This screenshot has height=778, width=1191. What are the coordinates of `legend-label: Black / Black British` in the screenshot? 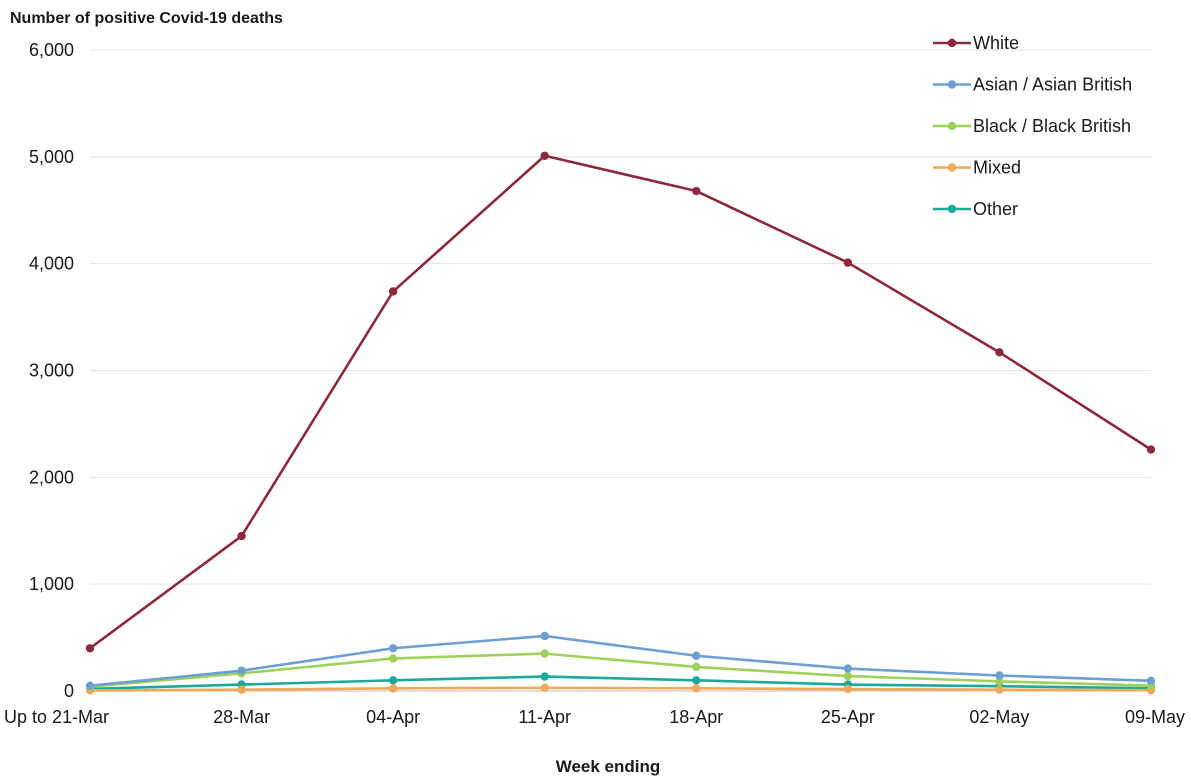 It's located at (1052, 126).